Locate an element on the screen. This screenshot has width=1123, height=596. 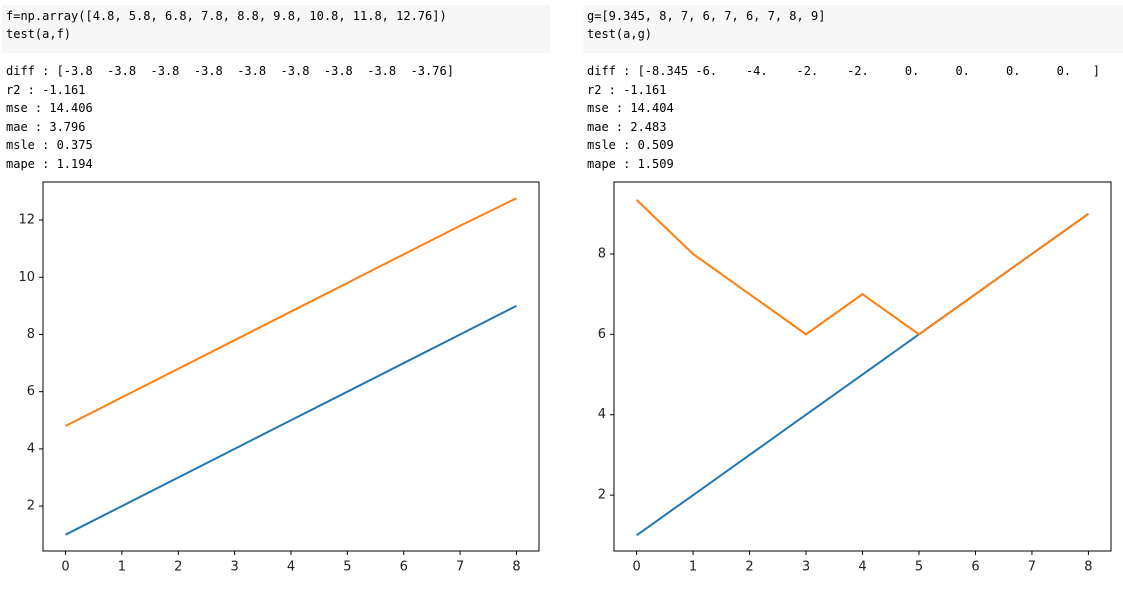
line-series is located at coordinates (862, 267).